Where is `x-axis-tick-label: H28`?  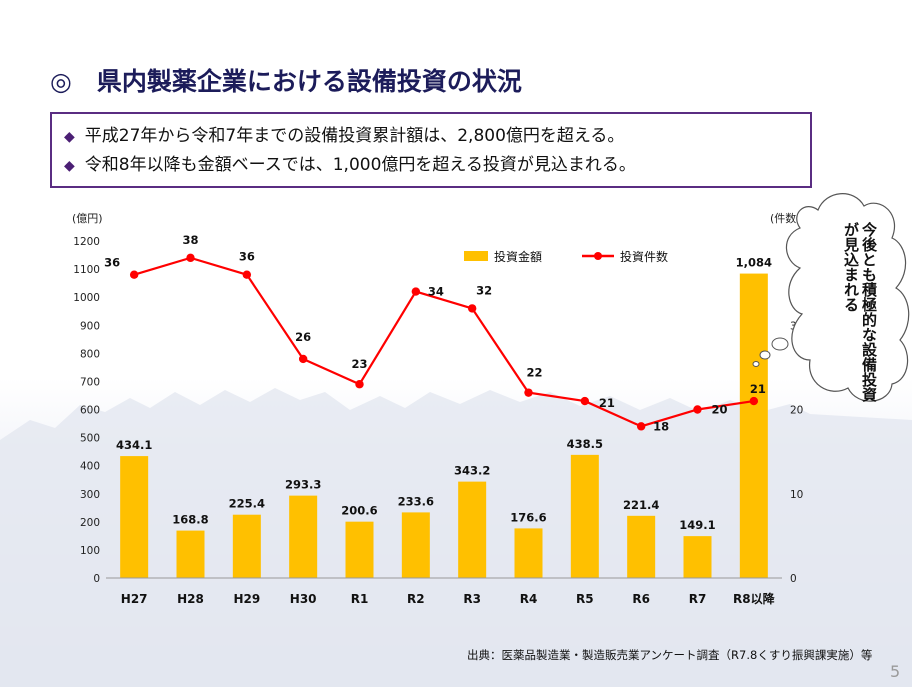
x-axis-tick-label: H28 is located at coordinates (190, 599).